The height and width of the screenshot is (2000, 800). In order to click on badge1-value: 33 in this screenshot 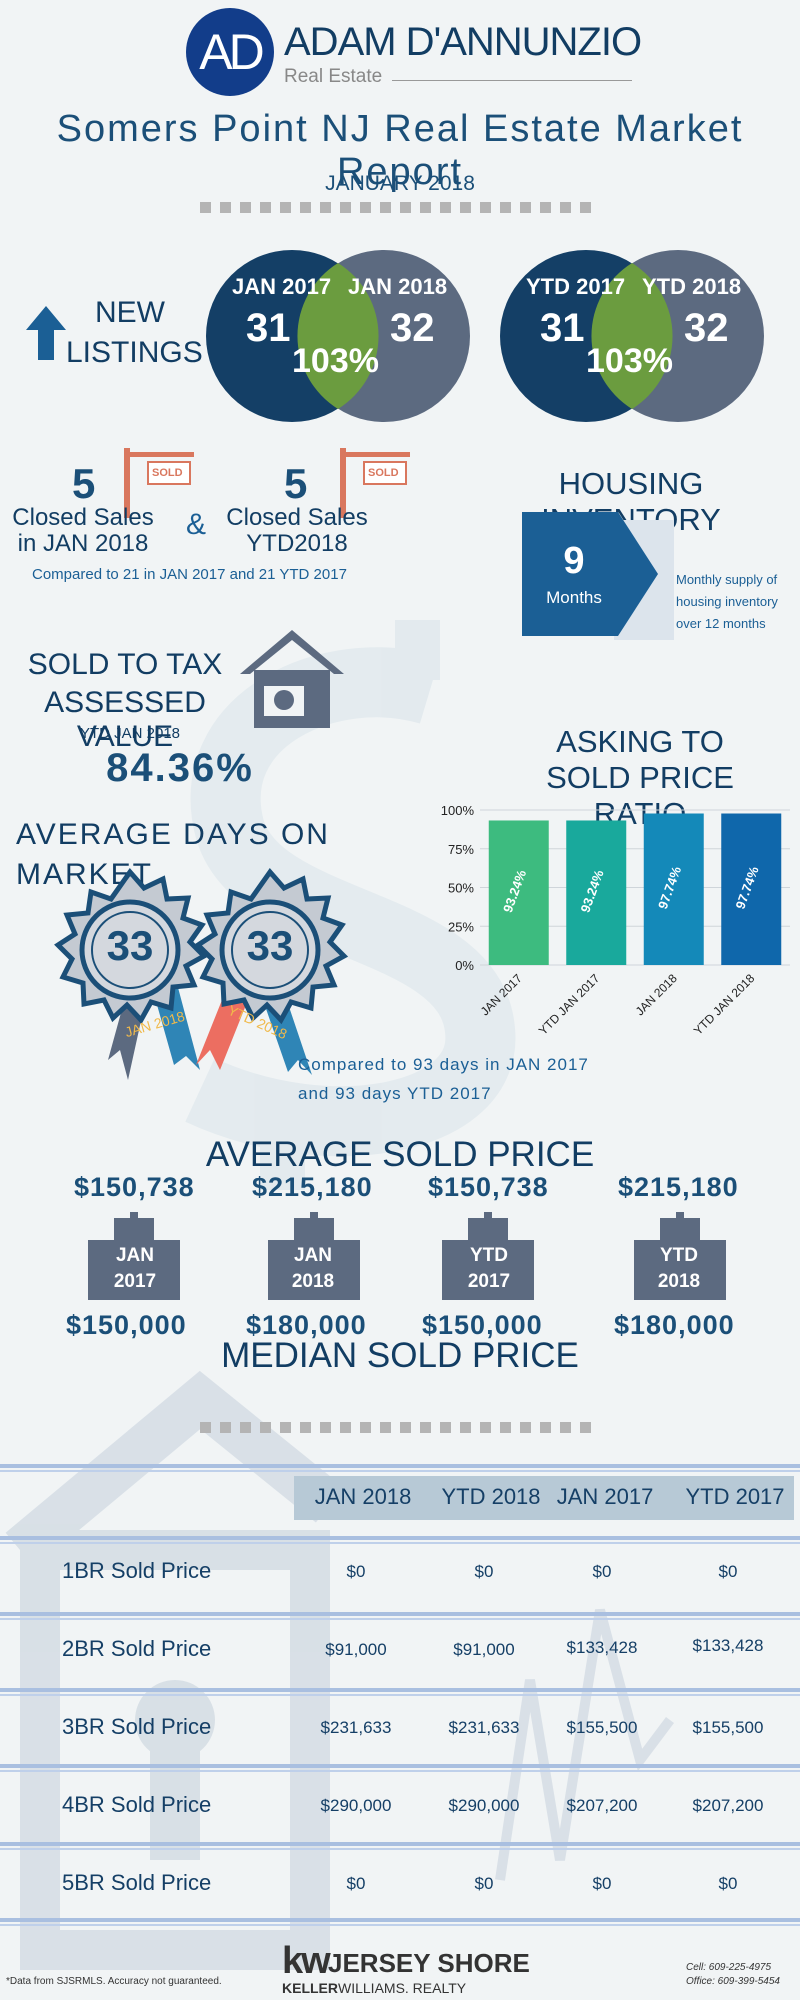, I will do `click(130, 945)`.